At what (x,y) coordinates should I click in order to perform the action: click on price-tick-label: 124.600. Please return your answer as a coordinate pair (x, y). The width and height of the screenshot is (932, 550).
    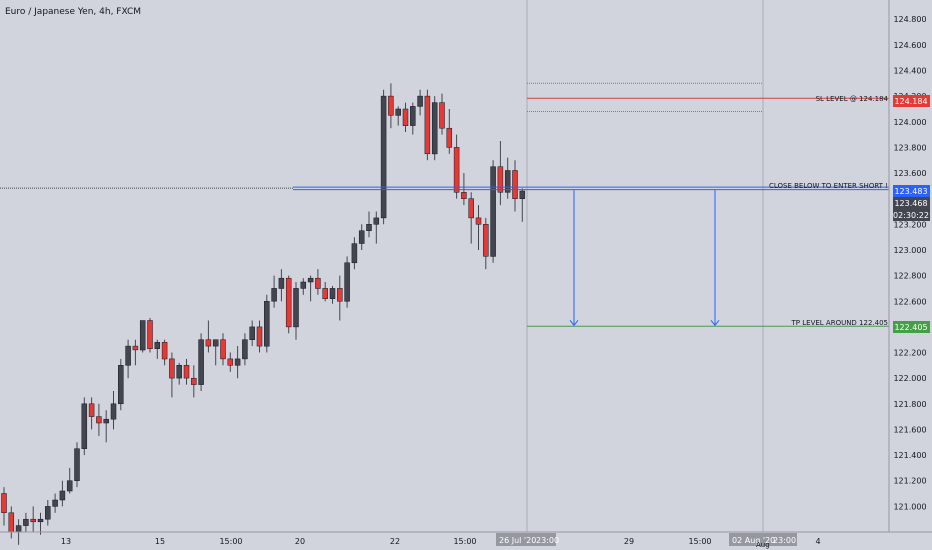
    Looking at the image, I should click on (909, 45).